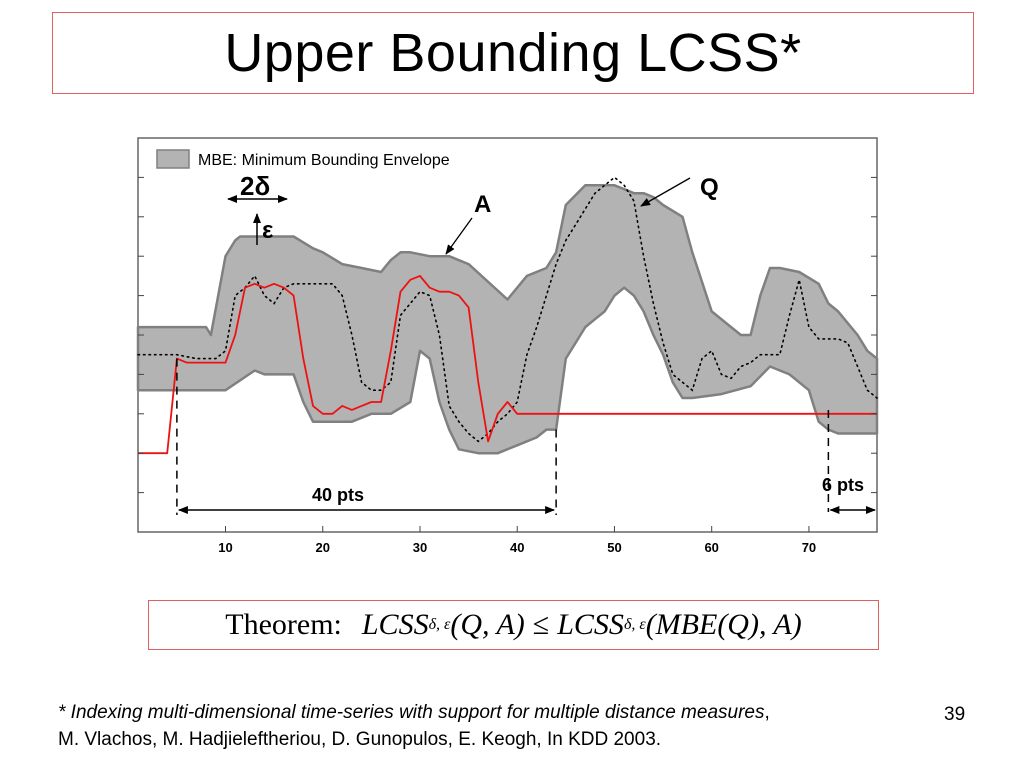  Describe the element at coordinates (267, 230) in the screenshot. I see `label-epsilon: ε` at that location.